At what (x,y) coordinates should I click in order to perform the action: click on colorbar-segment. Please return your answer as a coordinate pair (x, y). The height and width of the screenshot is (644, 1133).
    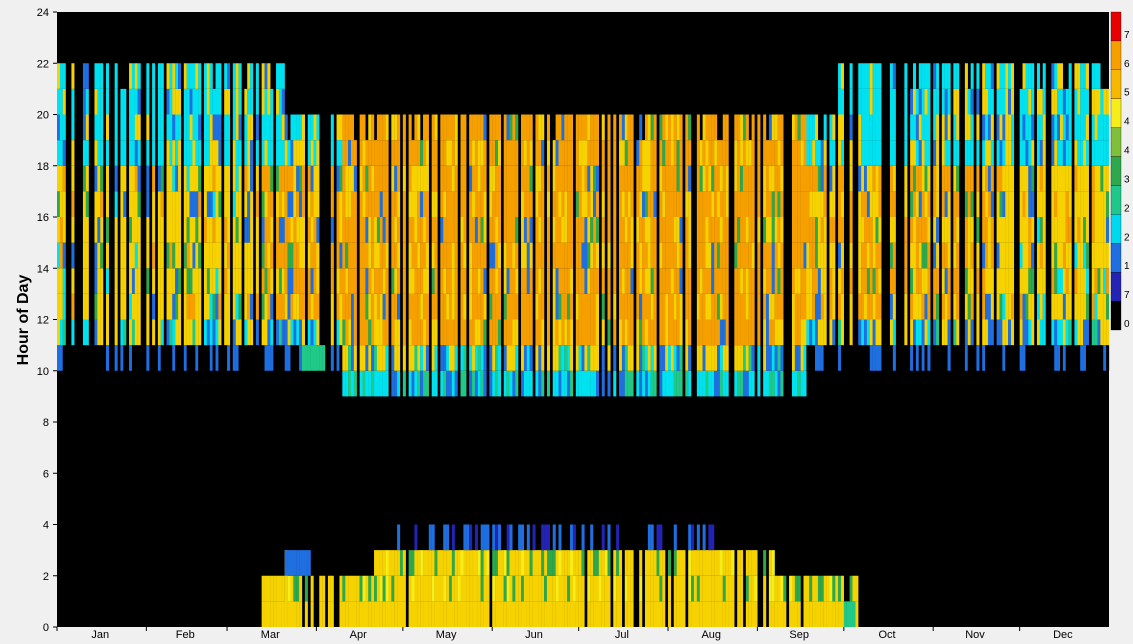
    Looking at the image, I should click on (1116, 55).